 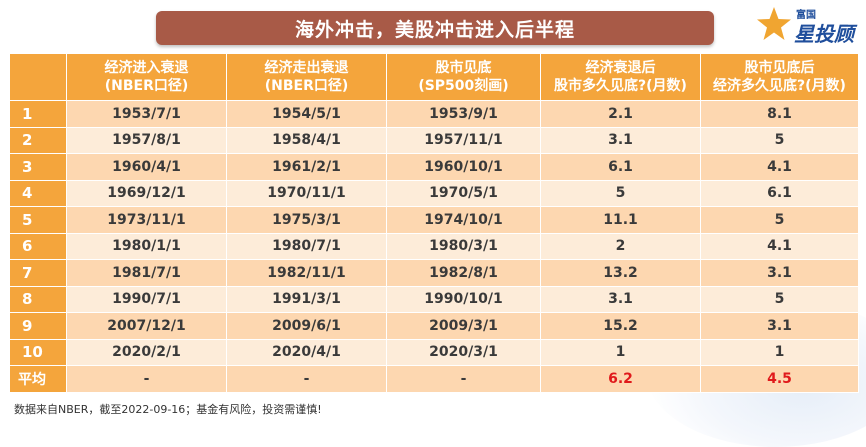 I want to click on recession-end-cell: 2020/4/1, so click(x=306, y=352).